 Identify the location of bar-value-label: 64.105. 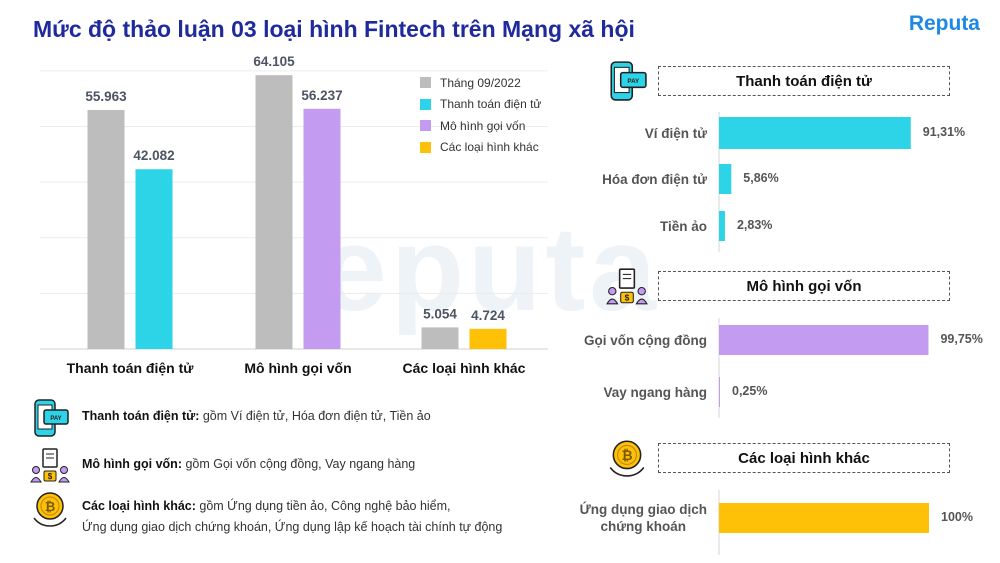
(274, 61).